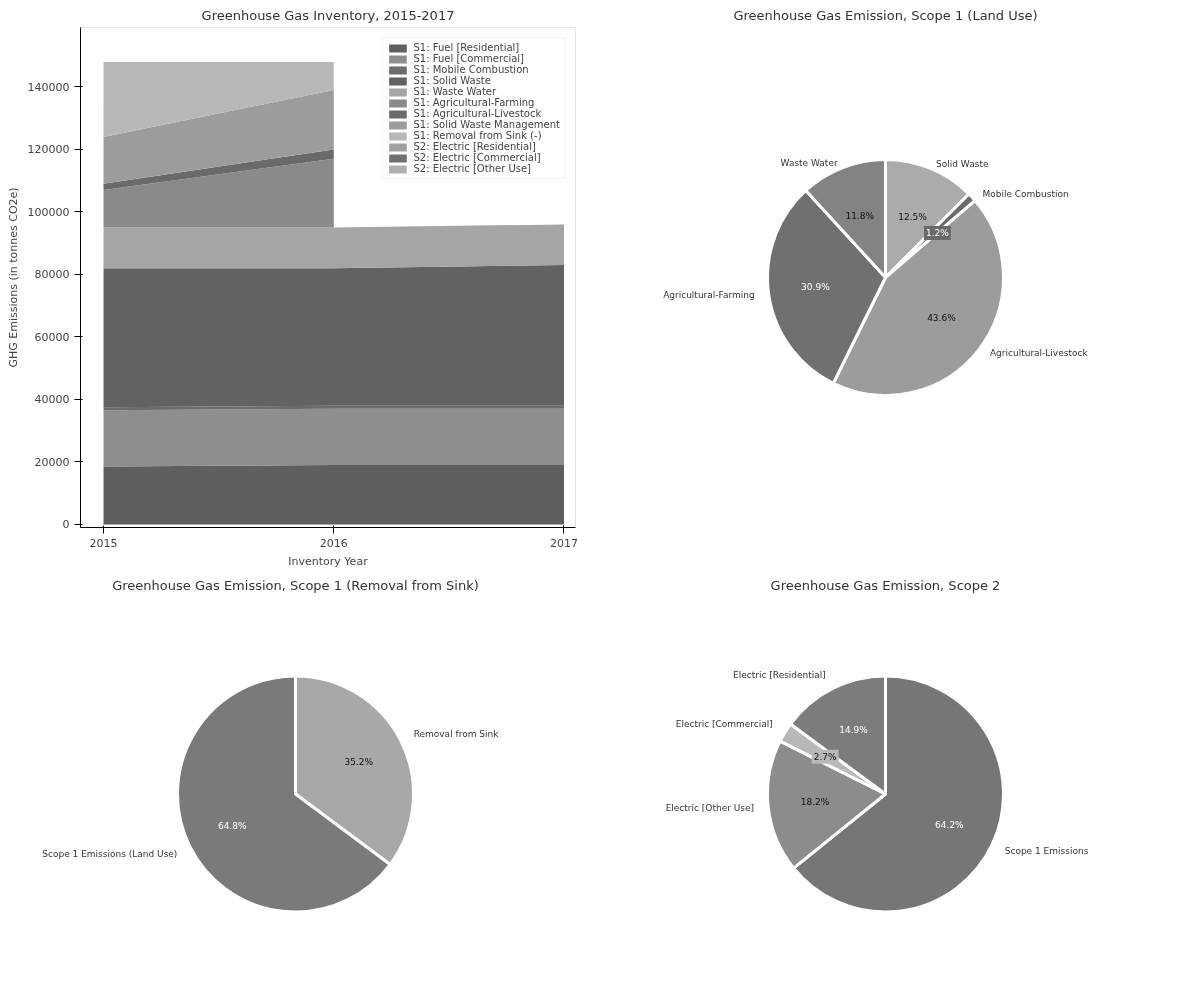  Describe the element at coordinates (468, 58) in the screenshot. I see `legend-label: S1: Fuel [Commercial]` at that location.